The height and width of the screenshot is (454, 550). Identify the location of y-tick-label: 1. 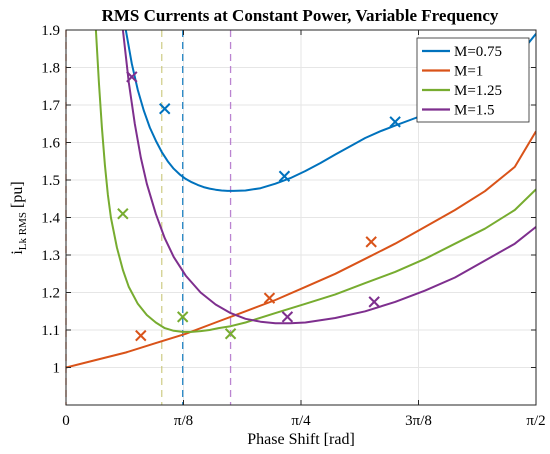
(57, 369).